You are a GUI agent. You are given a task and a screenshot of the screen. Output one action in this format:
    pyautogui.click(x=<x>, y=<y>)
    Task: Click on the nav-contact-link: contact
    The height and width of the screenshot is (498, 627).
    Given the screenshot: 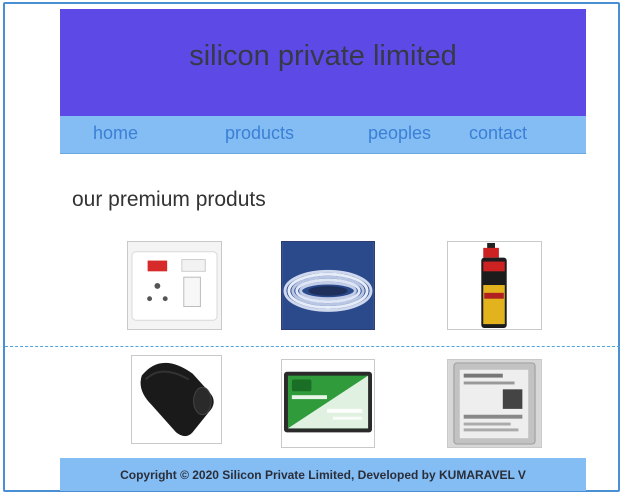 What is the action you would take?
    pyautogui.click(x=498, y=133)
    